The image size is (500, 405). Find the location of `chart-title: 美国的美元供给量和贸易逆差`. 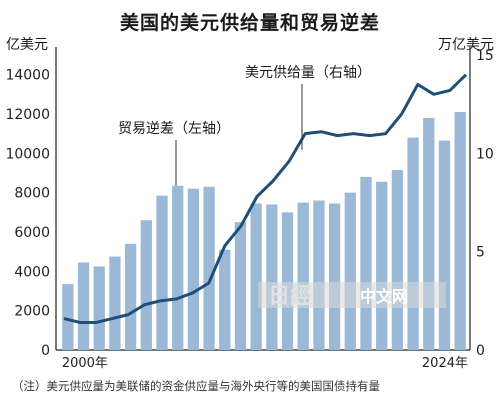

chart-title: 美国的美元供给量和贸易逆差 is located at coordinates (249, 23).